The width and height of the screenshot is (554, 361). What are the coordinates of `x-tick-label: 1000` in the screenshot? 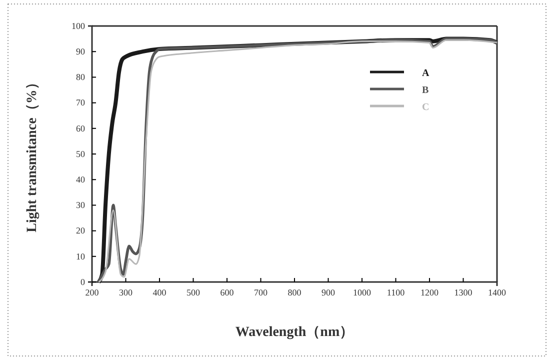 It's located at (362, 292).